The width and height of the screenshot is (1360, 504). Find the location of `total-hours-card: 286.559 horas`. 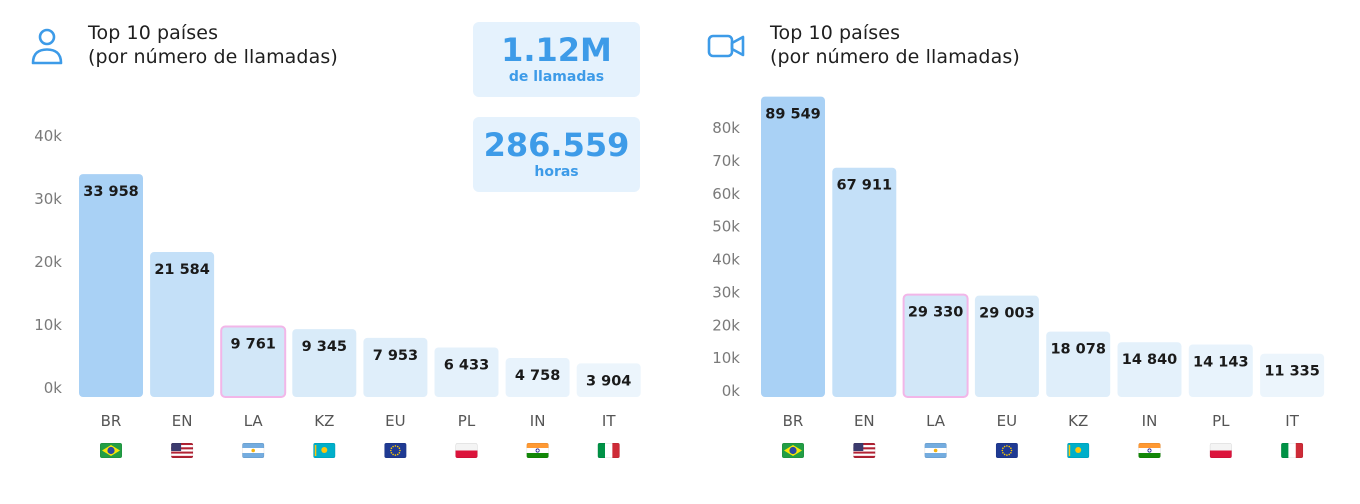

total-hours-card: 286.559 horas is located at coordinates (556, 154).